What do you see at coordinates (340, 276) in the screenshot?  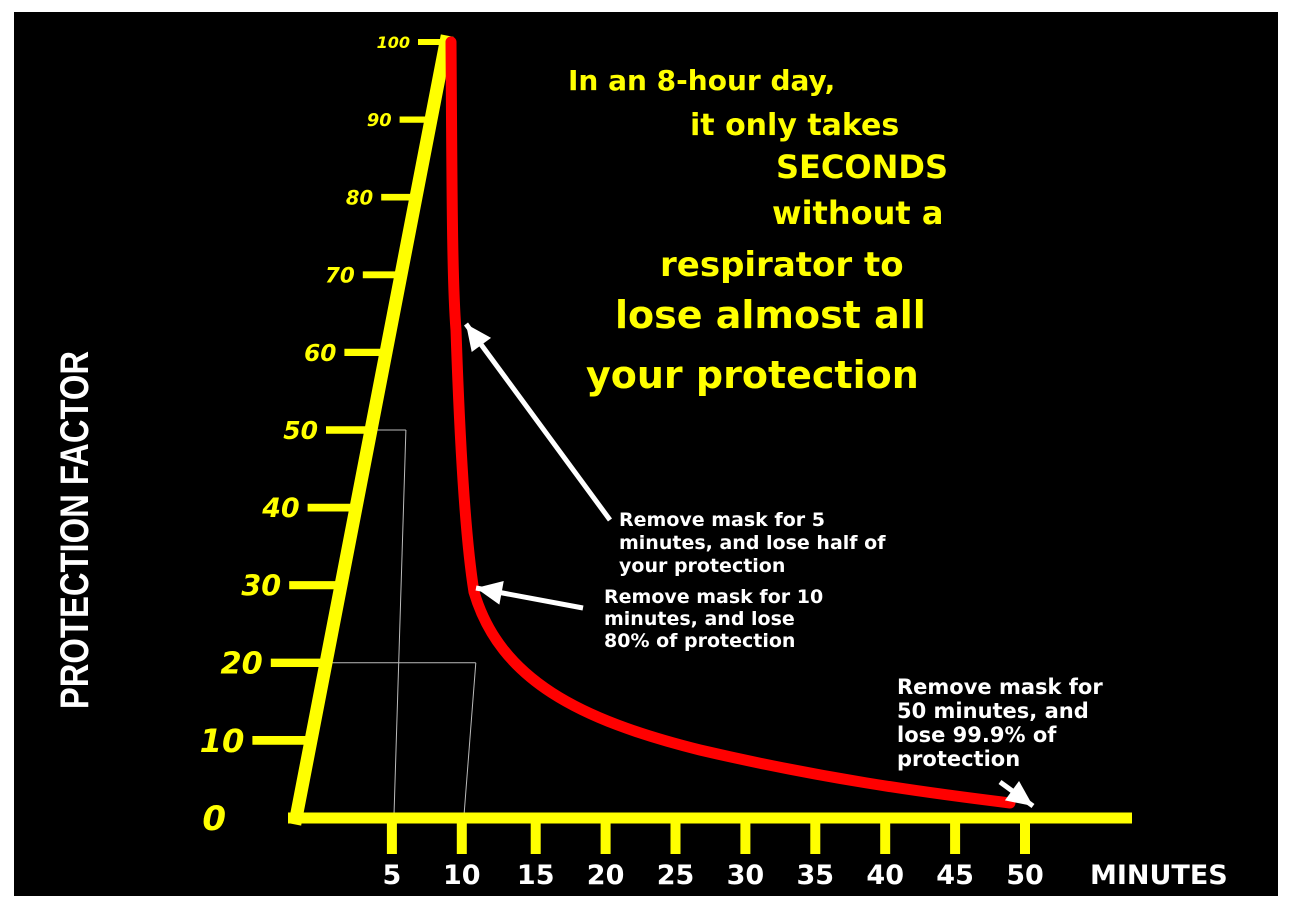 I see `y-tick-label: 70` at bounding box center [340, 276].